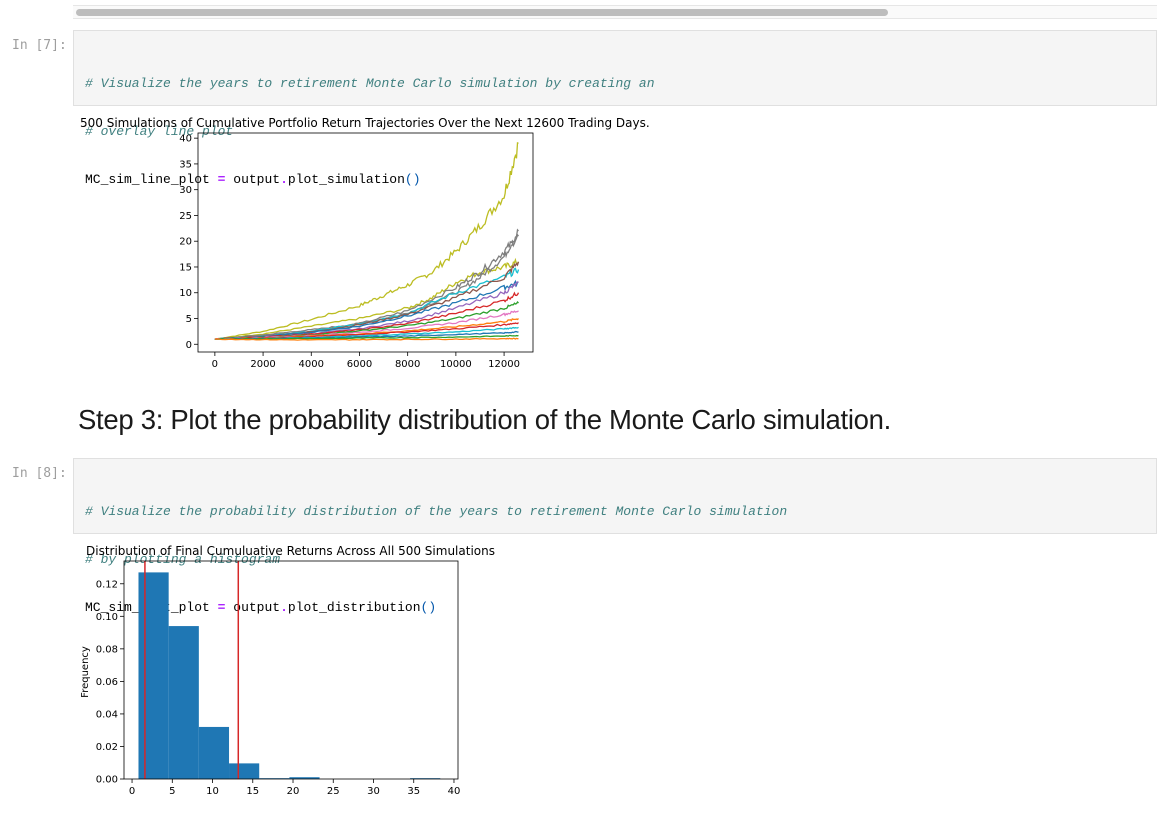 The image size is (1173, 816). What do you see at coordinates (107, 584) in the screenshot?
I see `y-tick-label: 0.12` at bounding box center [107, 584].